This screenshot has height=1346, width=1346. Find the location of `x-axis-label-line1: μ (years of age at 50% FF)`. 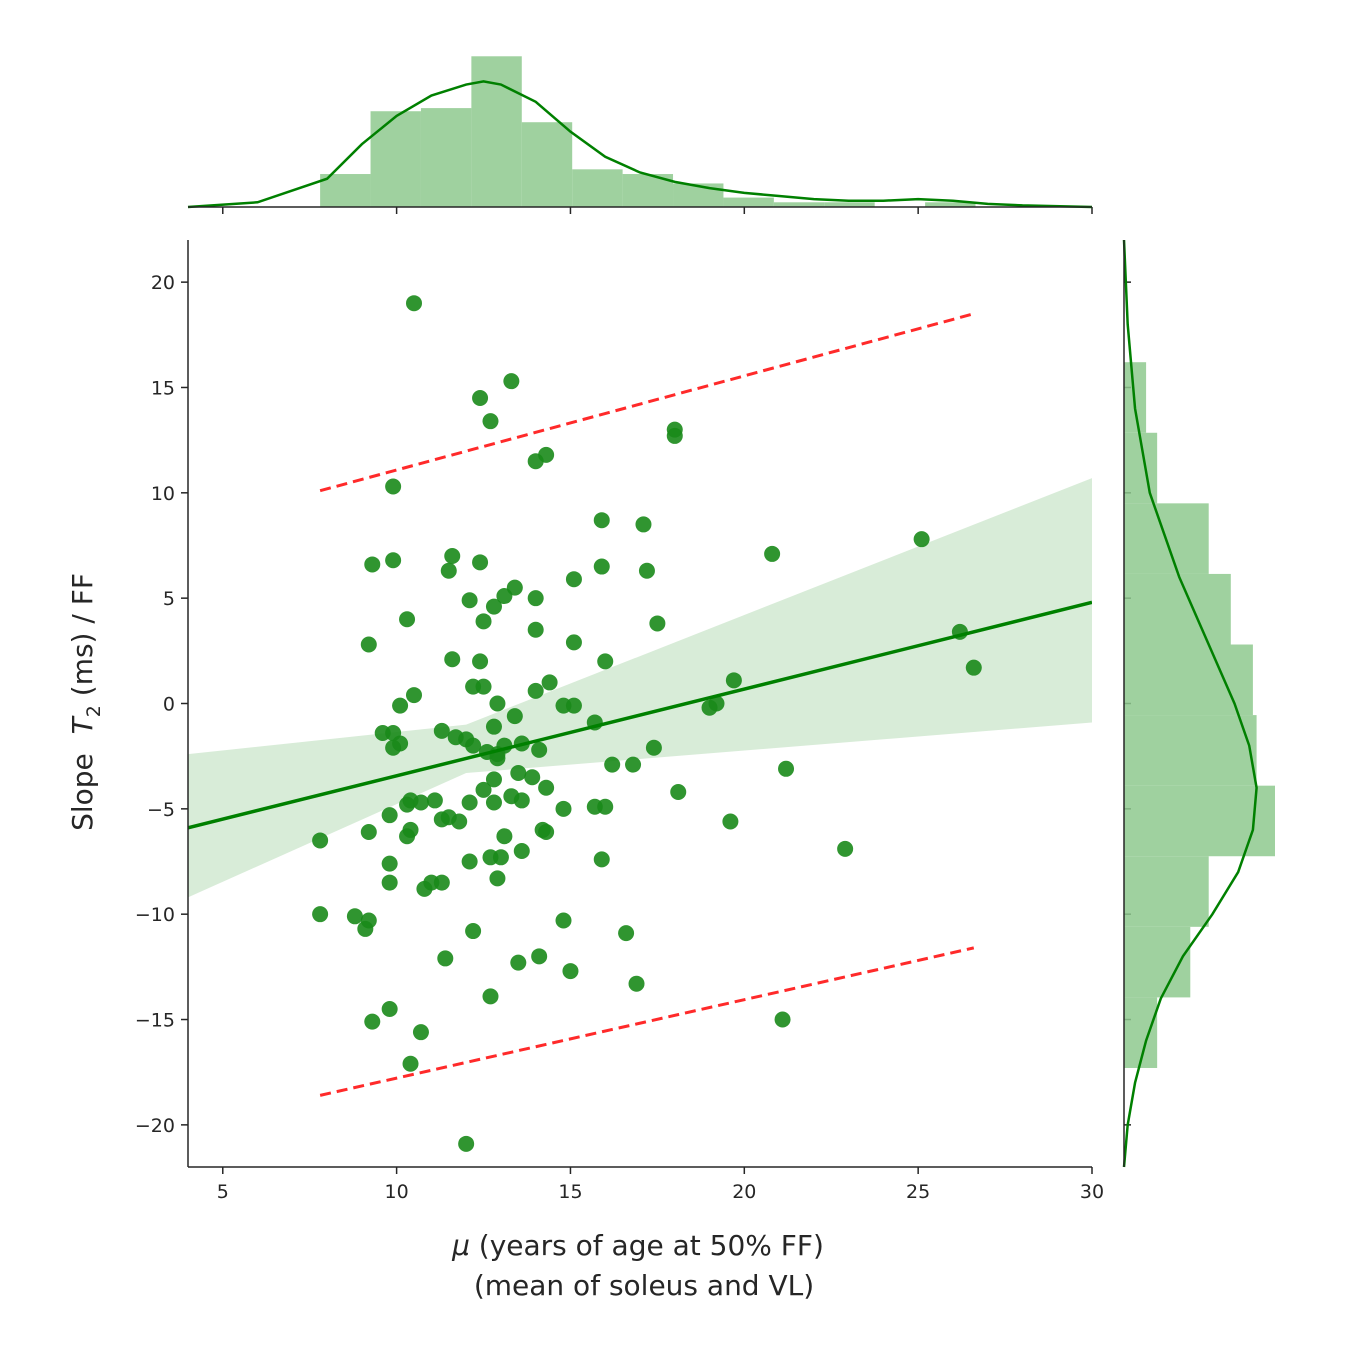

x-axis-label-line1: μ (years of age at 50% FF) is located at coordinates (637, 1245).